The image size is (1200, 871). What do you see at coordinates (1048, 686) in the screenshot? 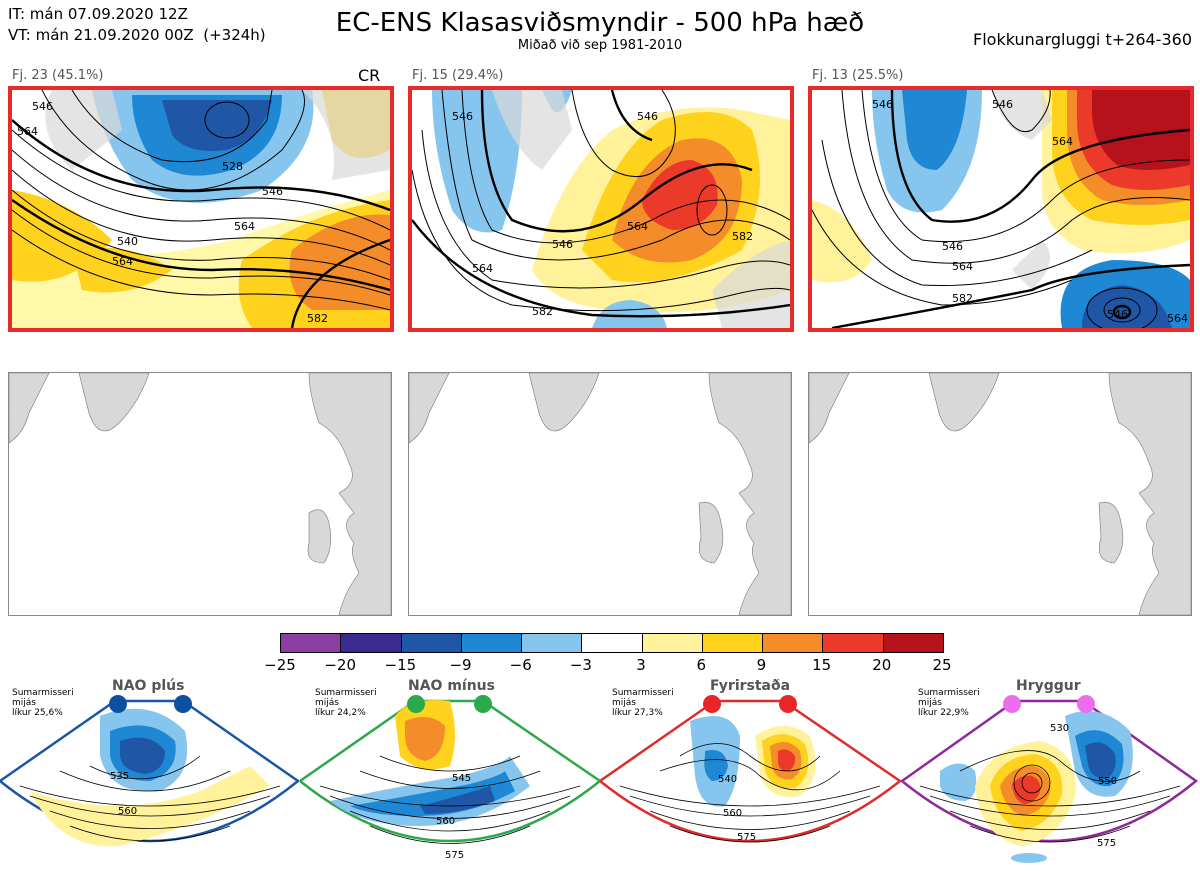
I see `regime-title: Hryggur` at bounding box center [1048, 686].